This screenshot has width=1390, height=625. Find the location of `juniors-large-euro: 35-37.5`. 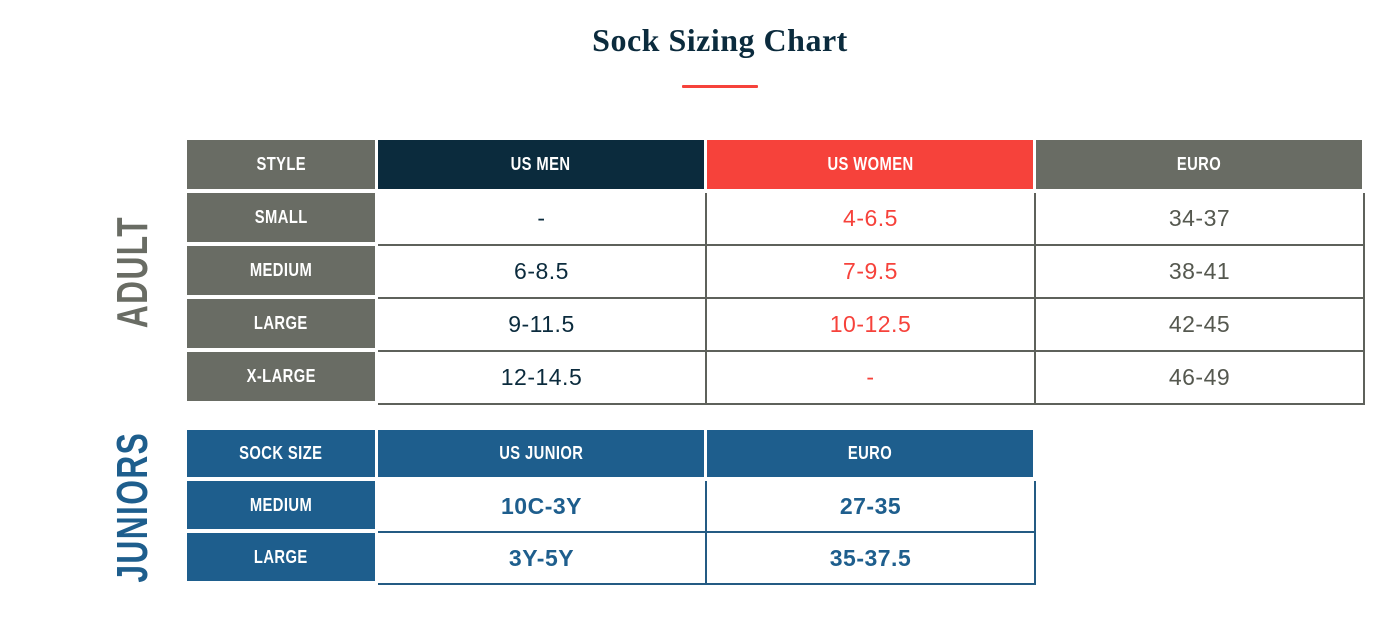

juniors-large-euro: 35-37.5 is located at coordinates (871, 559).